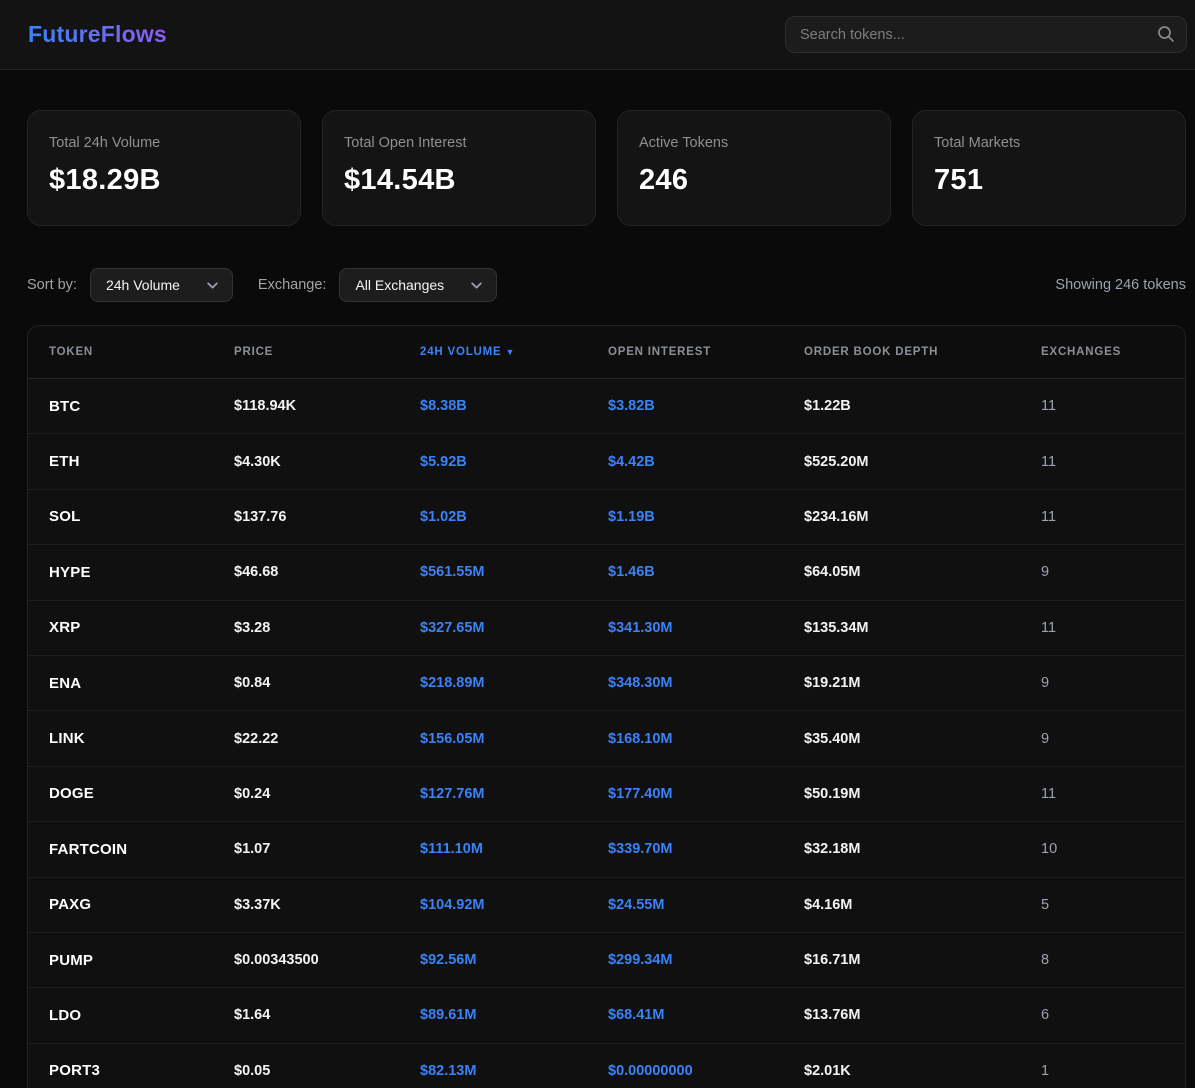 This screenshot has width=1195, height=1088. I want to click on token-symbol: PAXG, so click(70, 905).